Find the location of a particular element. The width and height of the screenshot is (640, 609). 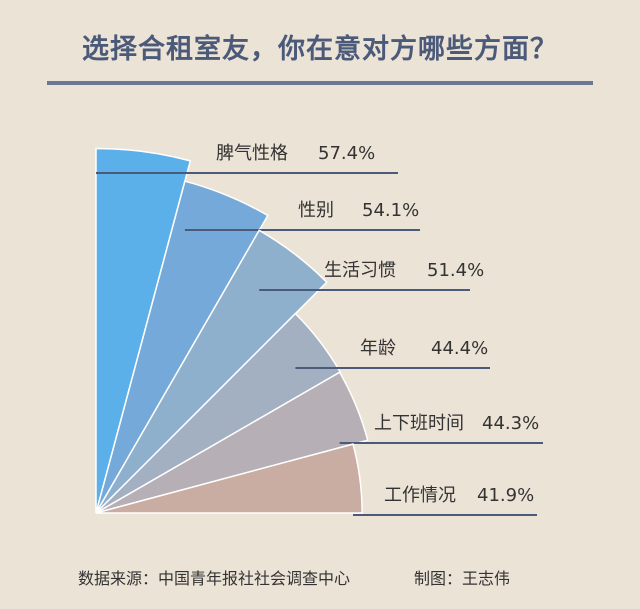

value-label: 51.4% is located at coordinates (455, 270).